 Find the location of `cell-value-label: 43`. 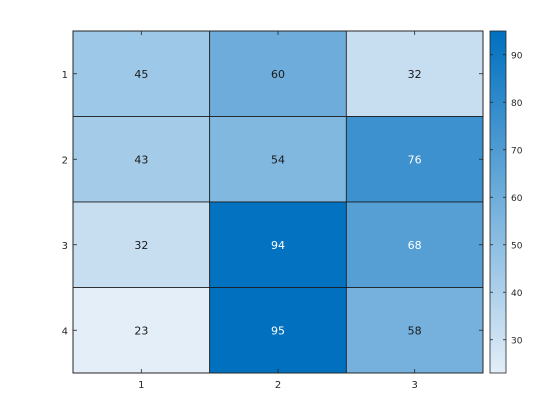

cell-value-label: 43 is located at coordinates (141, 159).